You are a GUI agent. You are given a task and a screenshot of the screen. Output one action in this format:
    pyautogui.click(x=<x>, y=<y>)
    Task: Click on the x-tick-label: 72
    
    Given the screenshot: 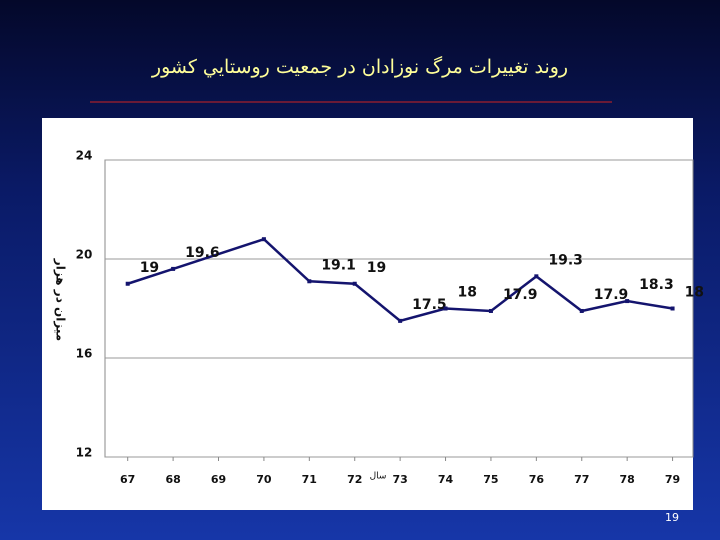 What is the action you would take?
    pyautogui.click(x=354, y=479)
    